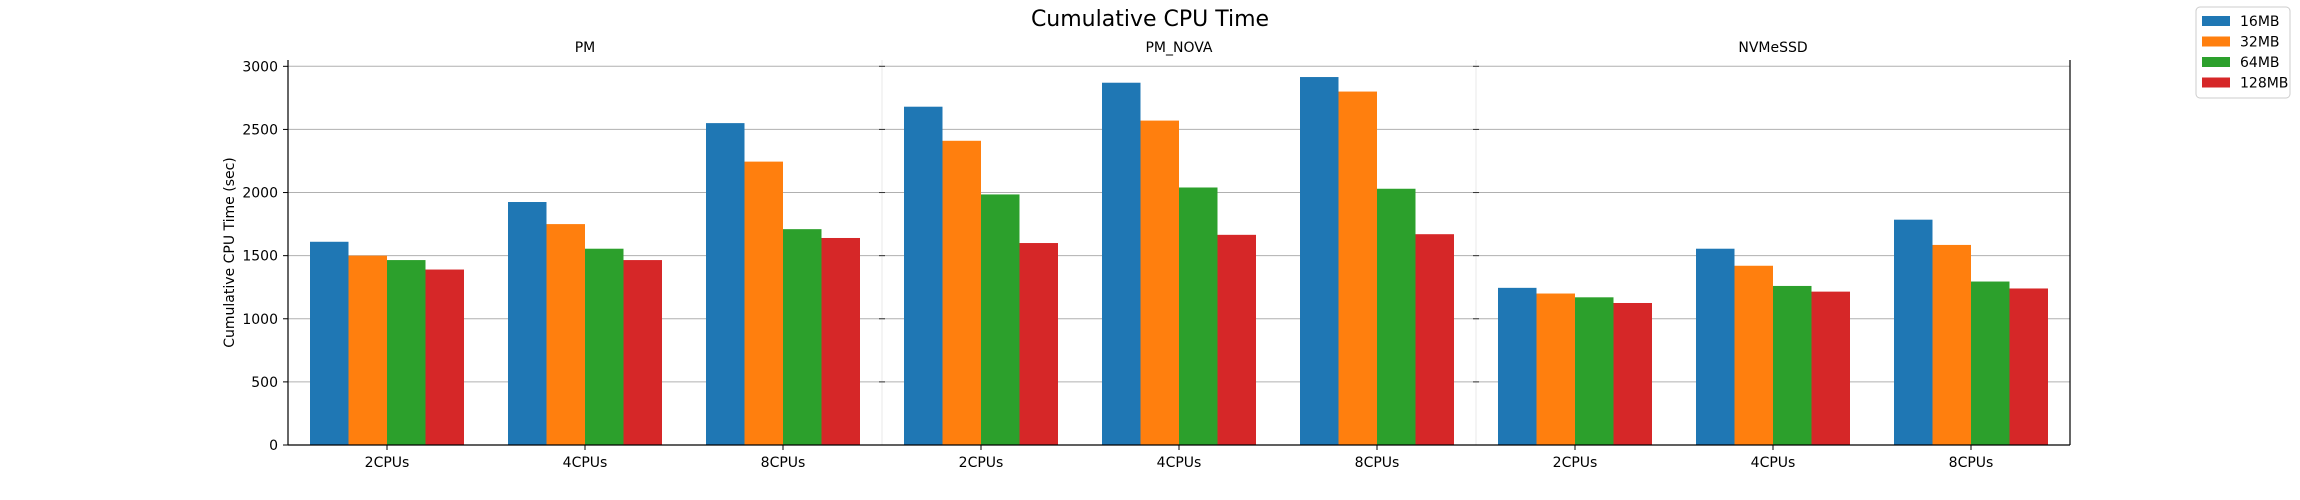 The height and width of the screenshot is (500, 2300). I want to click on panel-title-nvmessd: NVMeSSD, so click(1772, 48).